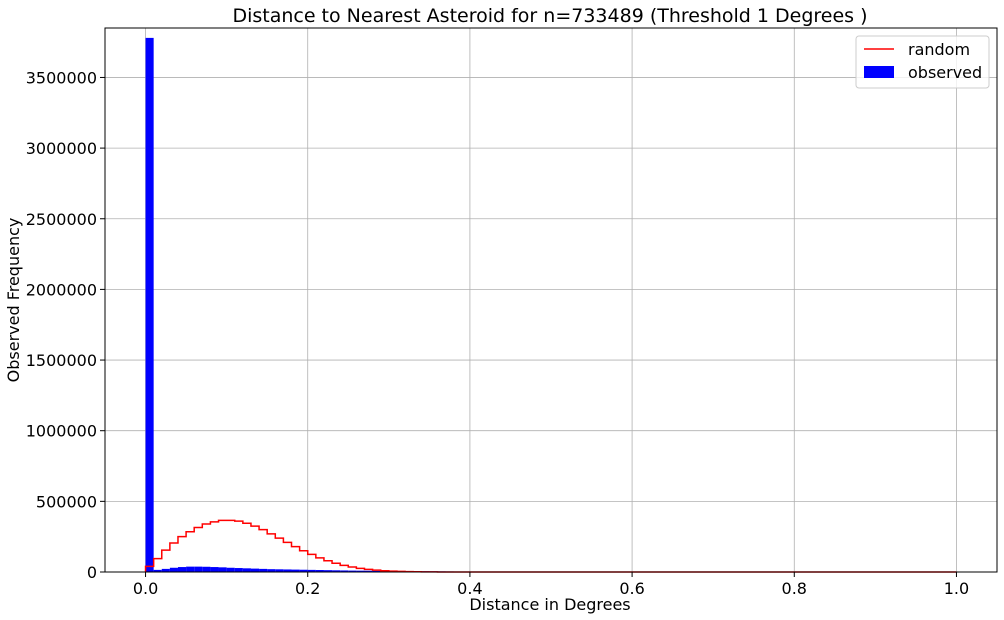 The width and height of the screenshot is (1004, 620). I want to click on x-tick-label: 0.0, so click(145, 588).